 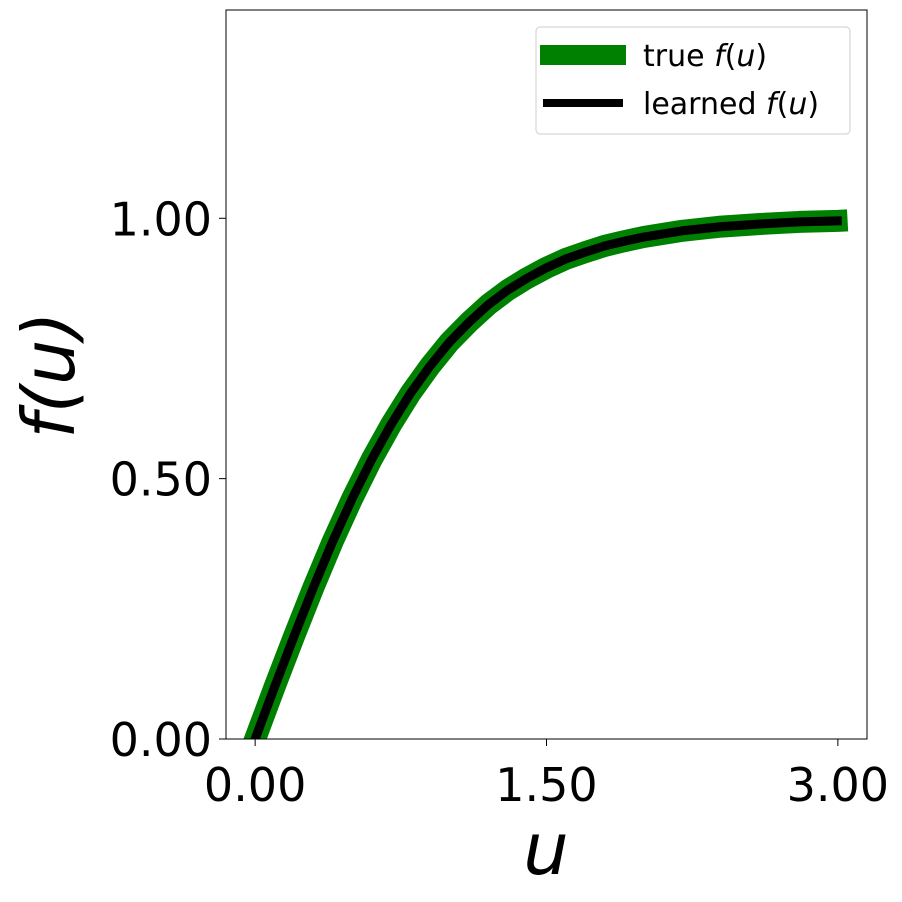 What do you see at coordinates (813, 104) in the screenshot?
I see `legend-label-learned-close: )` at bounding box center [813, 104].